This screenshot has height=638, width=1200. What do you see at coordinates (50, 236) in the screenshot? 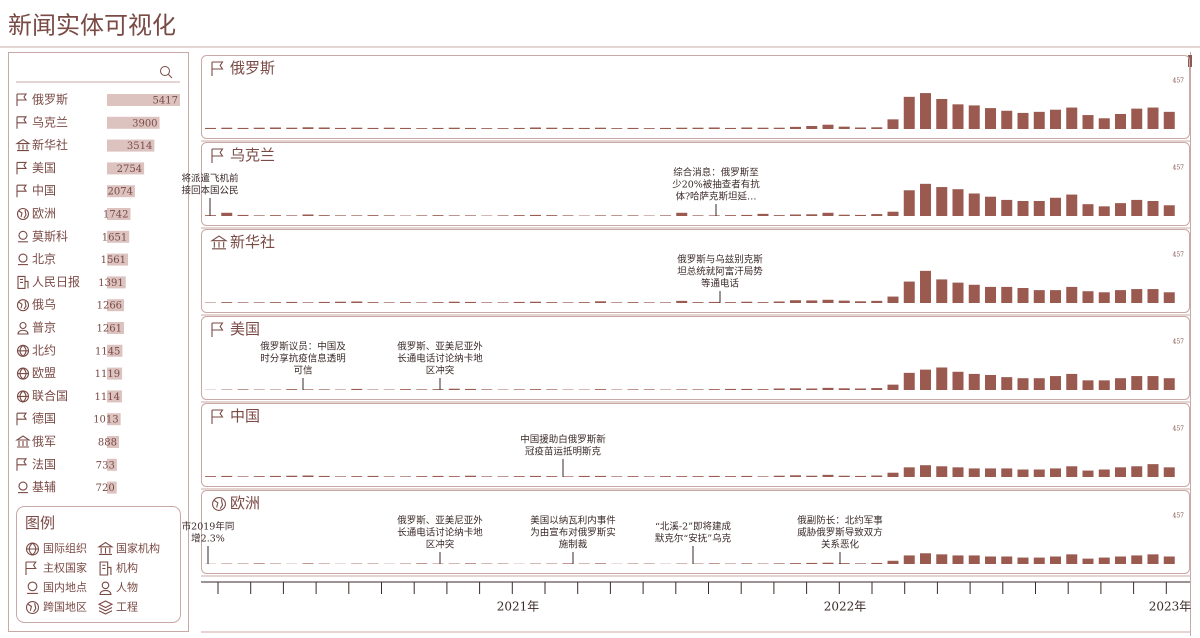
I see `entity-name: 莫斯科` at bounding box center [50, 236].